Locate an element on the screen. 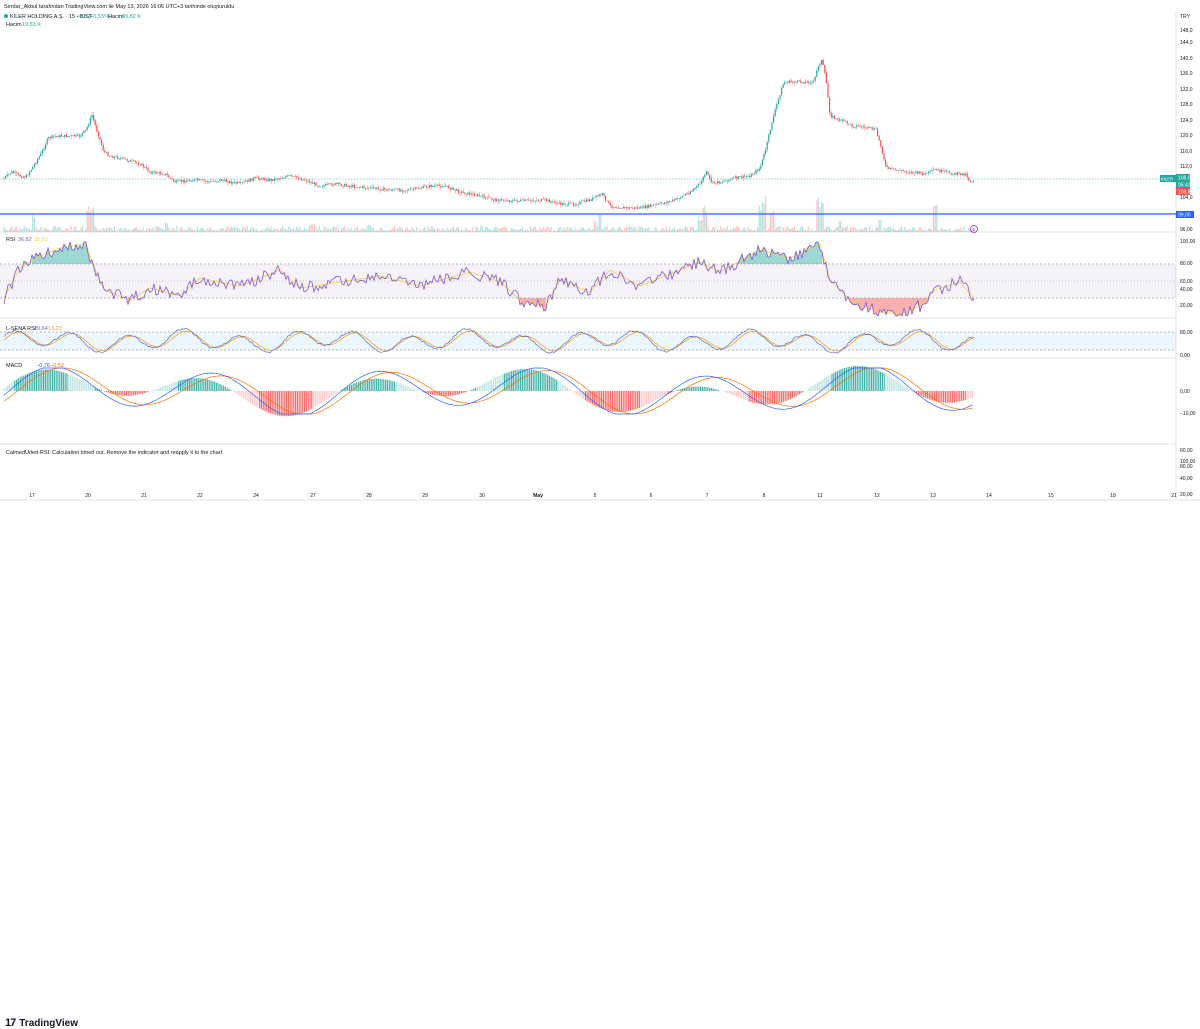  volume-value: 89,82 K is located at coordinates (131, 17).